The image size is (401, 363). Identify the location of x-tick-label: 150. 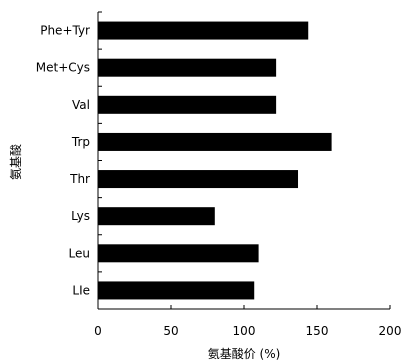
(317, 331).